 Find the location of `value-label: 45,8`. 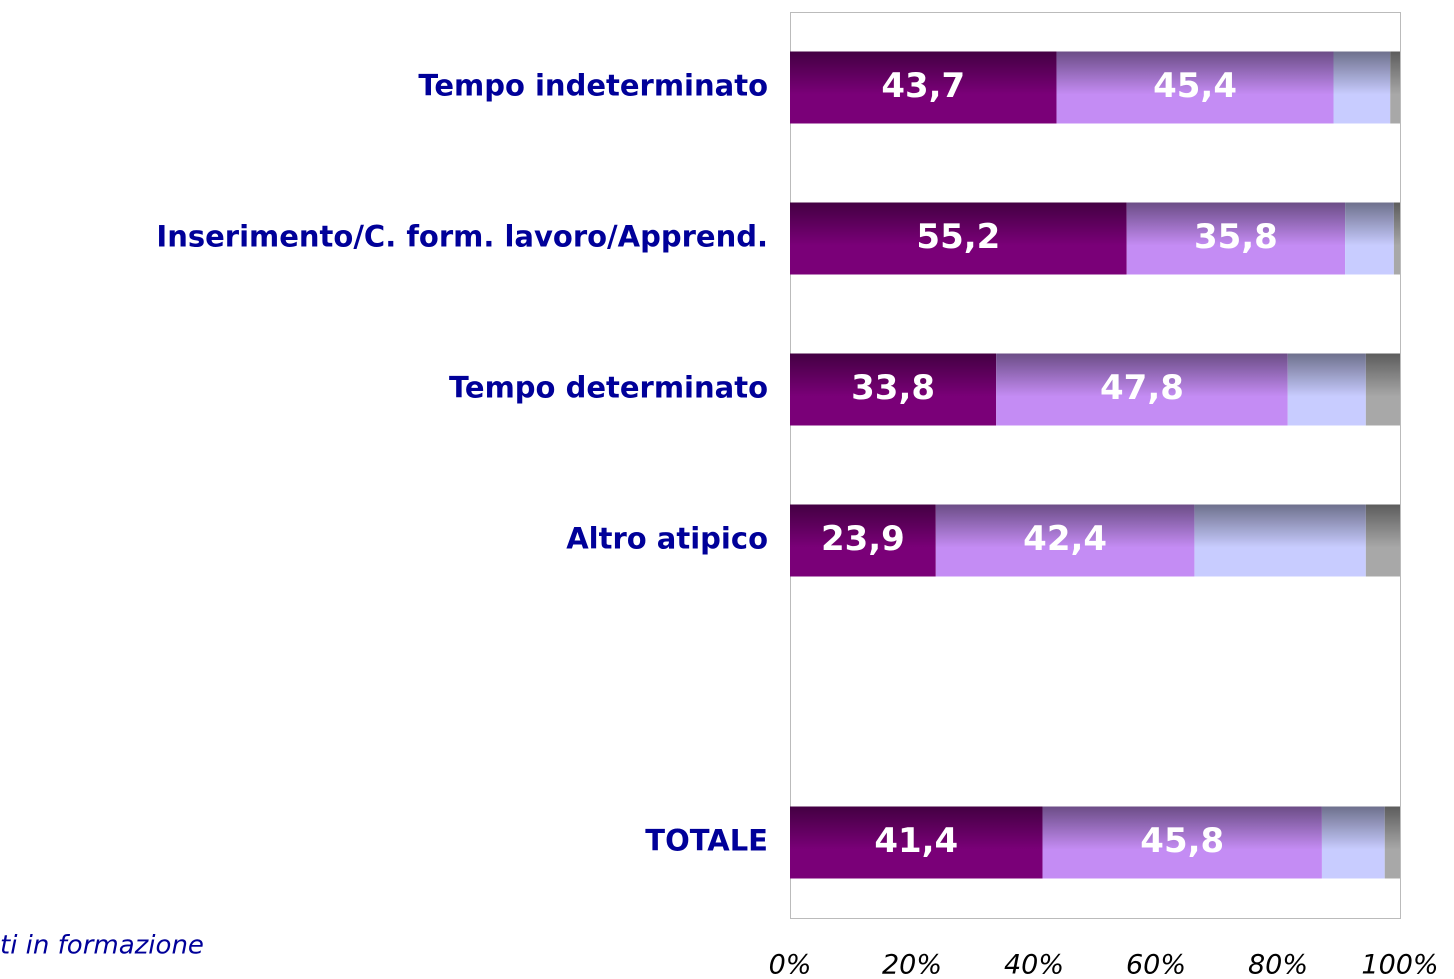

value-label: 45,8 is located at coordinates (1182, 841).